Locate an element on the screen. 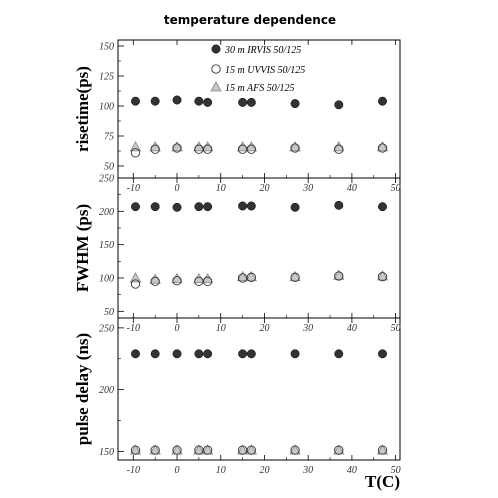 The width and height of the screenshot is (498, 498). y-tick-label: 125 is located at coordinates (106, 77).